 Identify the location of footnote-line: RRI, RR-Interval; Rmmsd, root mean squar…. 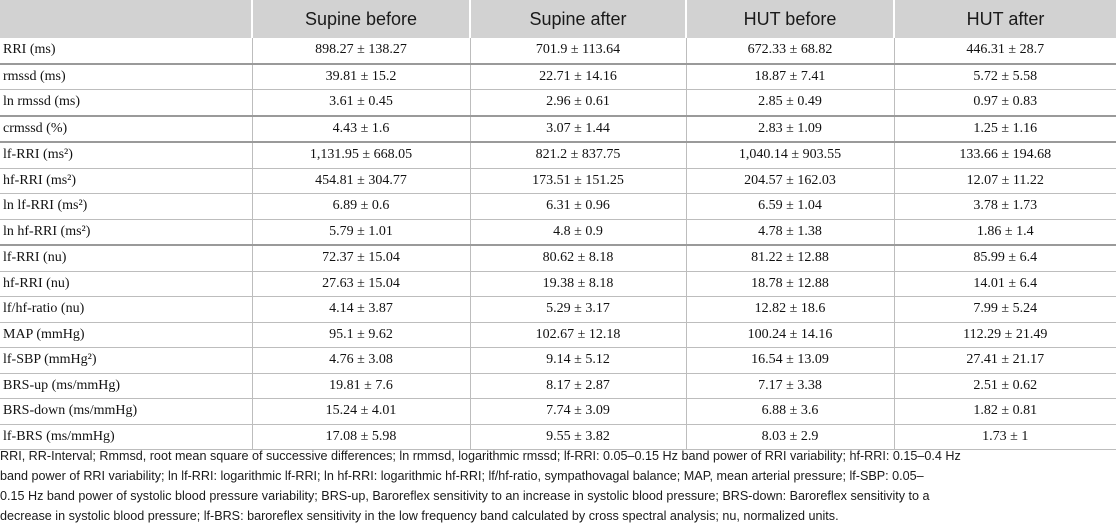
(480, 456).